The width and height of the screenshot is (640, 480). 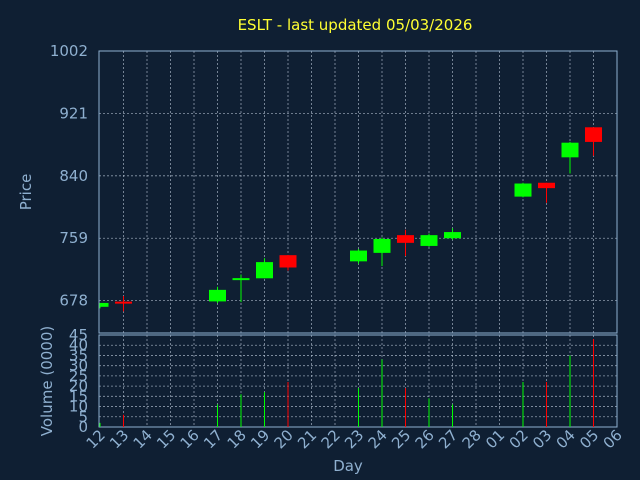 I want to click on volume-tick-label: 35, so click(x=78, y=355).